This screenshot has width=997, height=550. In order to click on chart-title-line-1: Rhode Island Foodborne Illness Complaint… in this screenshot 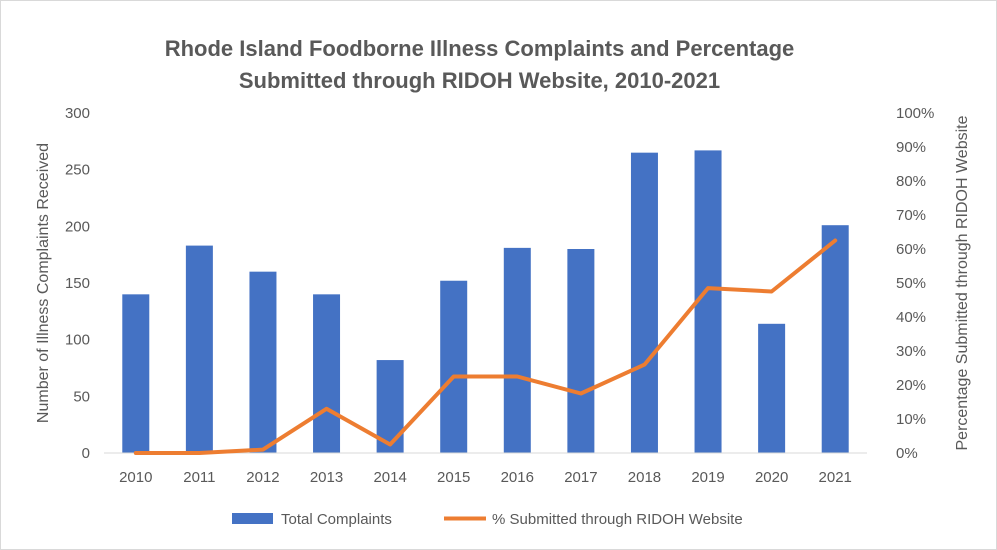, I will do `click(479, 48)`.